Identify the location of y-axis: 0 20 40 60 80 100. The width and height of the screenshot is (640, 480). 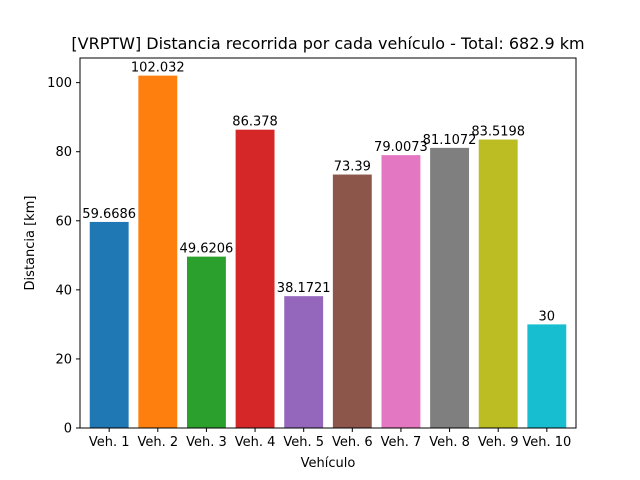
(63, 256).